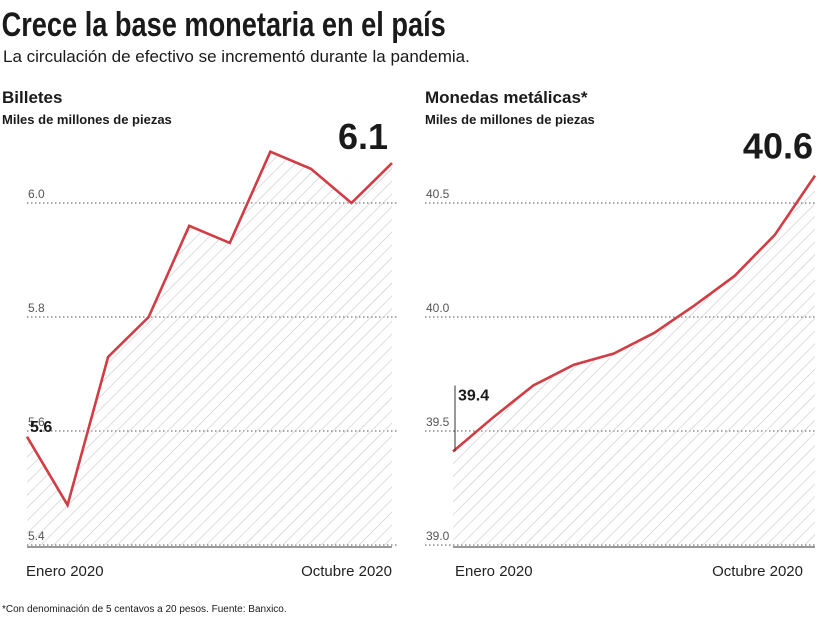  What do you see at coordinates (438, 536) in the screenshot?
I see `y-tick-label: 39.0` at bounding box center [438, 536].